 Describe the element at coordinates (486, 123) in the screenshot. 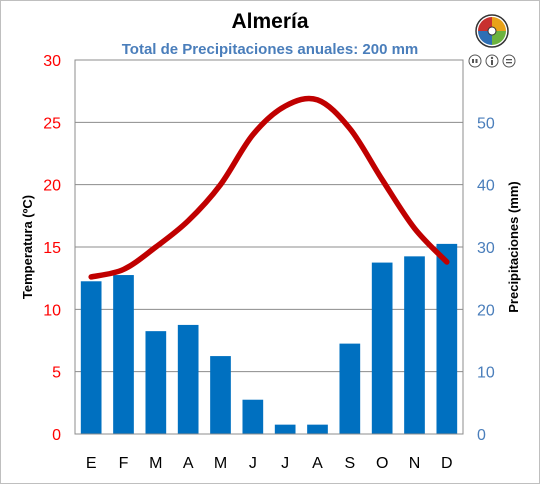

I see `y-right-tick-label: 50` at that location.